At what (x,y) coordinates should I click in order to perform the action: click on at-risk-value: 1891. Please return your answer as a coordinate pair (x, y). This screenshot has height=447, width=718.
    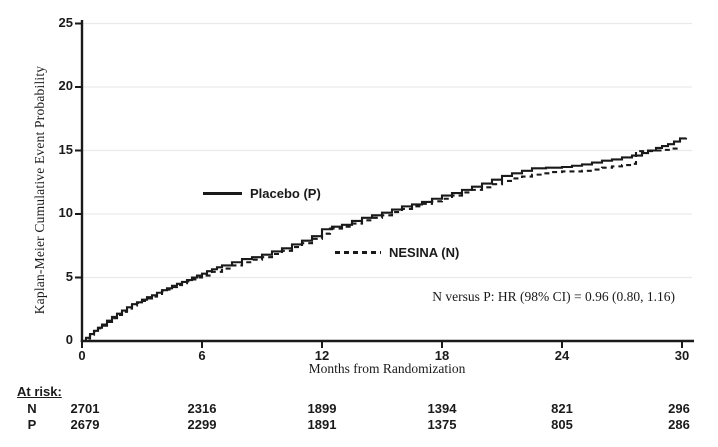
    Looking at the image, I should click on (322, 424).